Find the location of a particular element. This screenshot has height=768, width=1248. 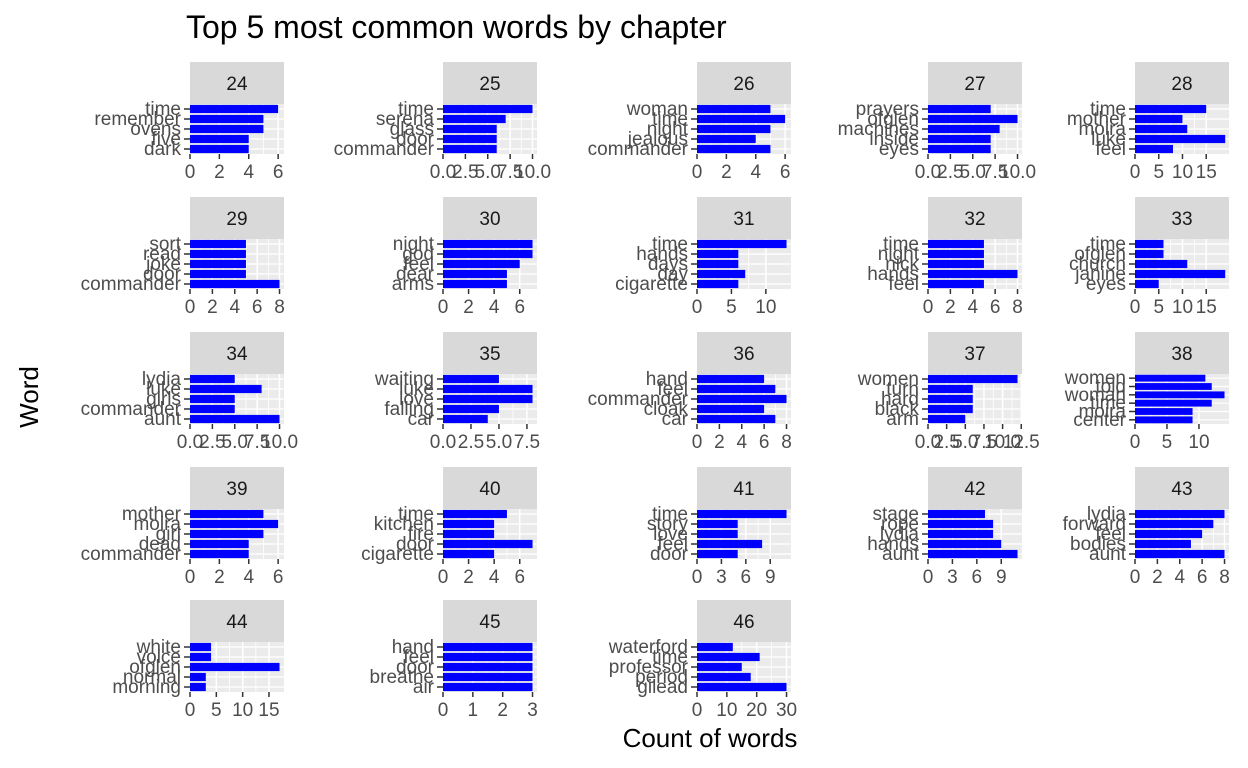

bar-cigarette is located at coordinates (469, 554).